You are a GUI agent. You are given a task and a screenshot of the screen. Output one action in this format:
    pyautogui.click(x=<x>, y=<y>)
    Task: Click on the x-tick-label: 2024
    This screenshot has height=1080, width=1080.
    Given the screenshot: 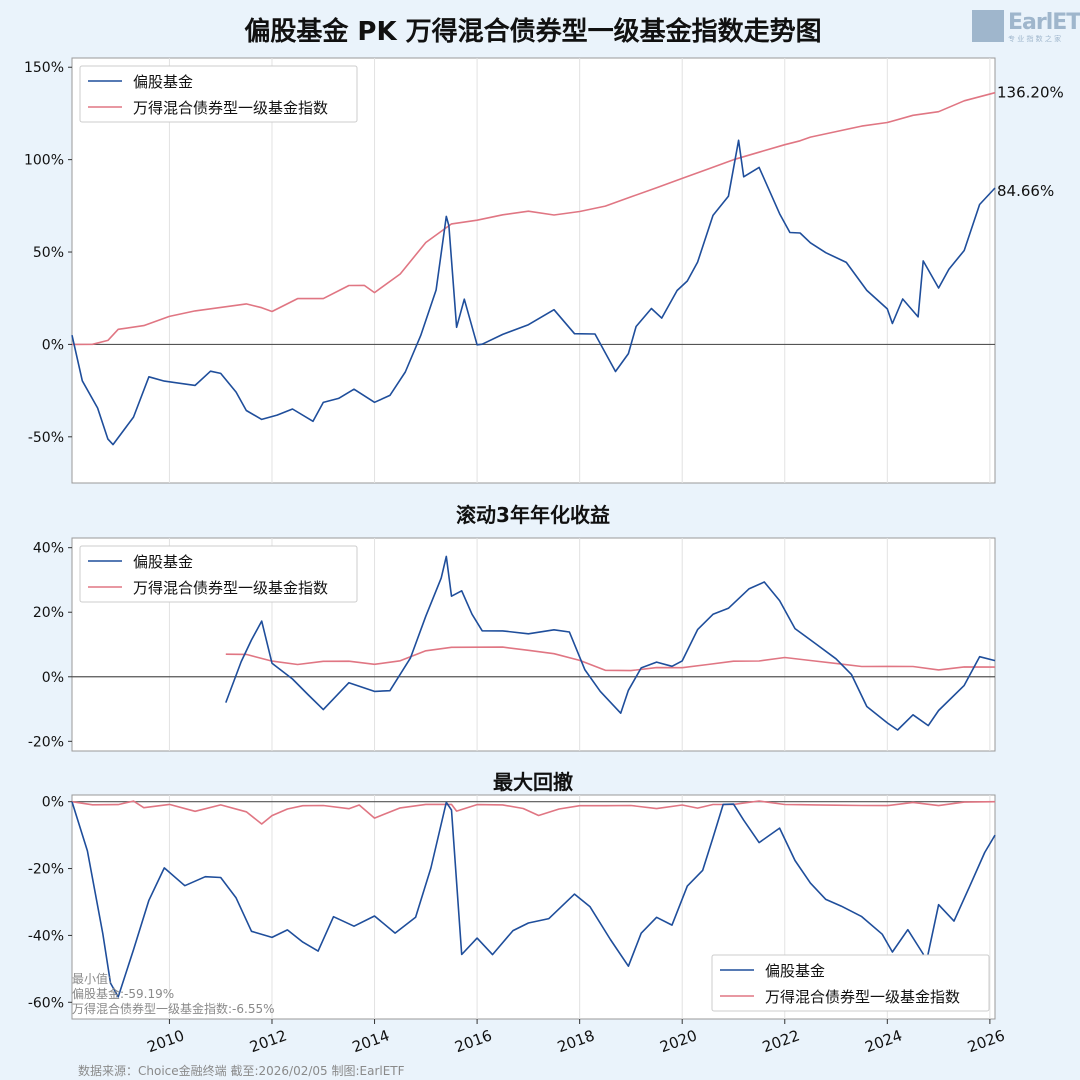 What is the action you would take?
    pyautogui.click(x=884, y=1041)
    